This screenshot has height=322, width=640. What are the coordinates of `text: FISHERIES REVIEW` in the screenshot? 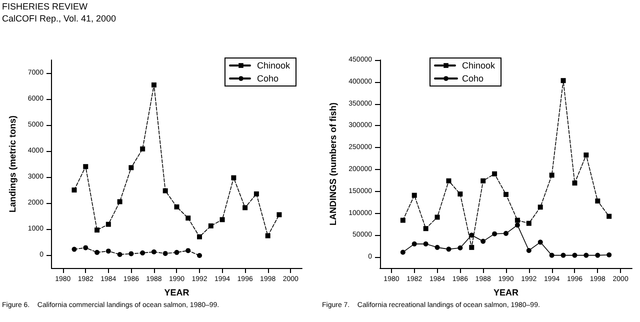 It's located at (45, 7).